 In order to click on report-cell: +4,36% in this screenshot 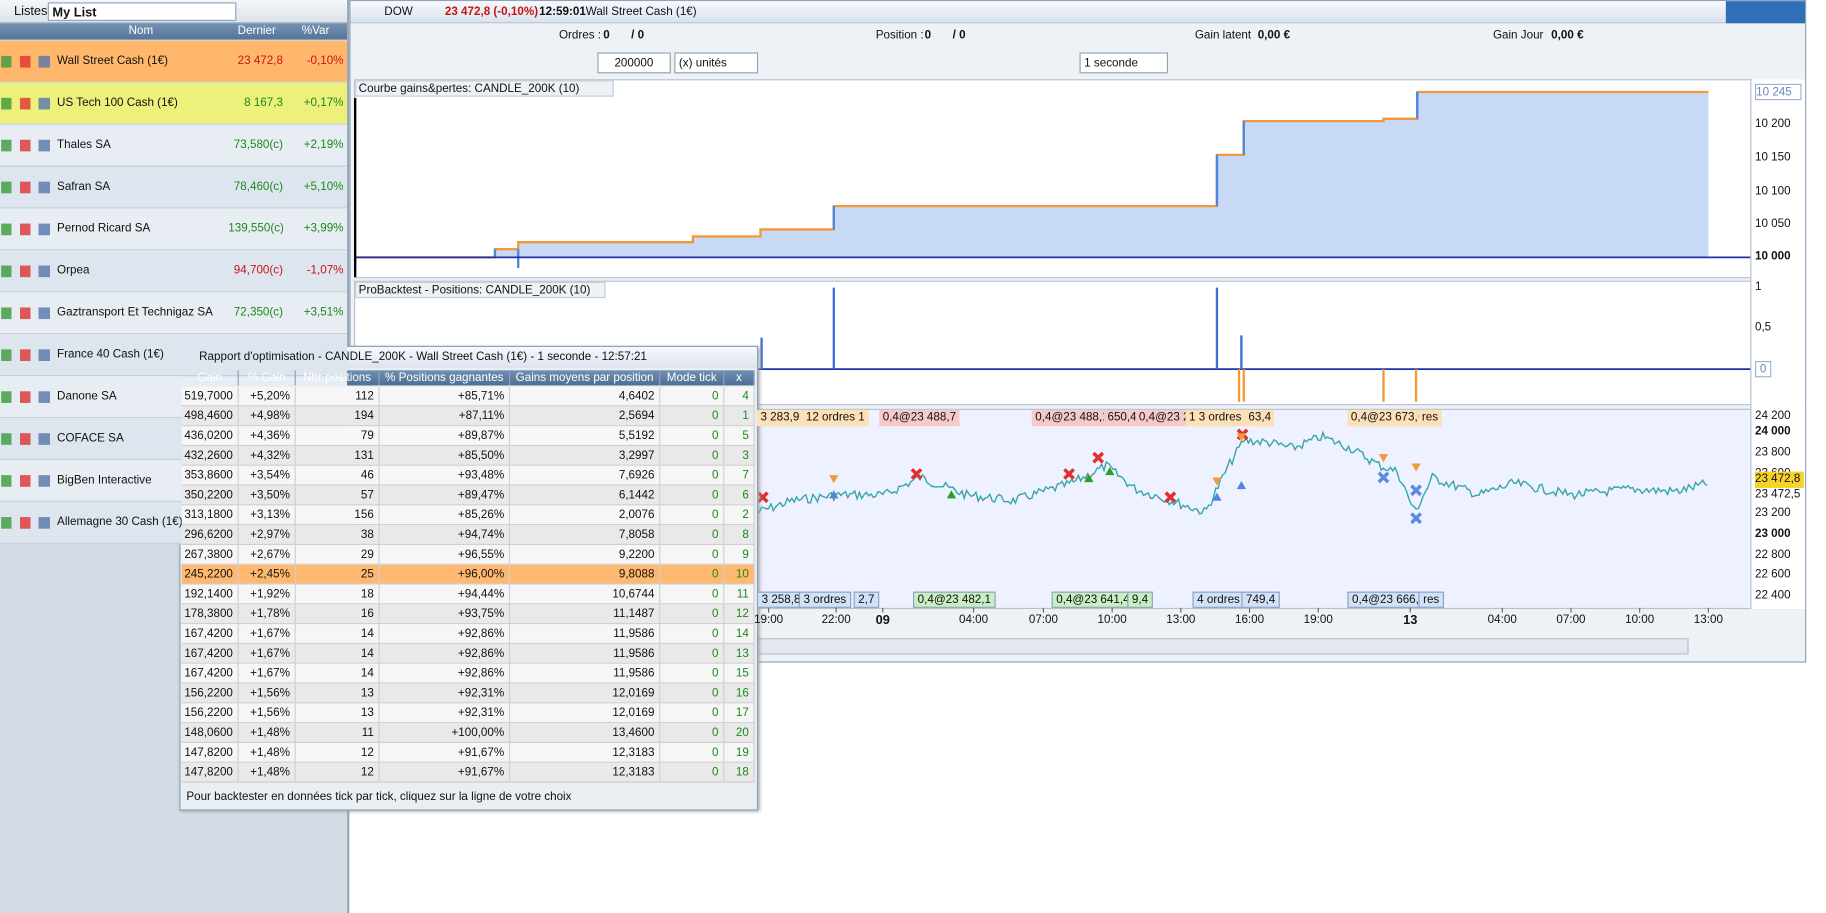, I will do `click(267, 436)`.